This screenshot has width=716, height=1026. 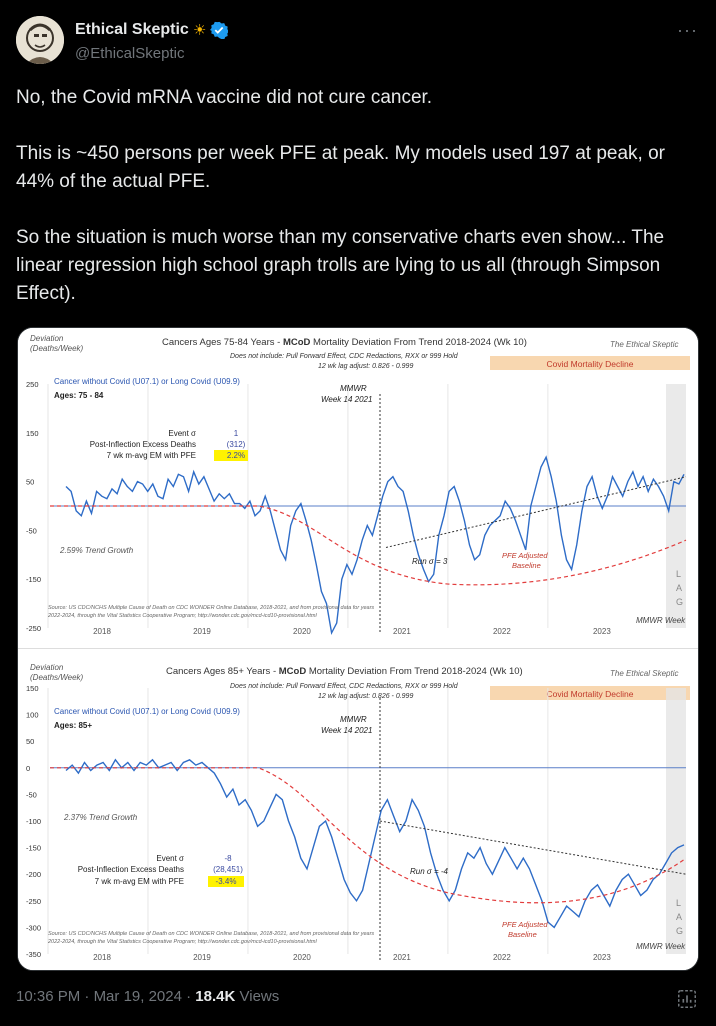 I want to click on x-tick-label: 2019, so click(x=202, y=631).